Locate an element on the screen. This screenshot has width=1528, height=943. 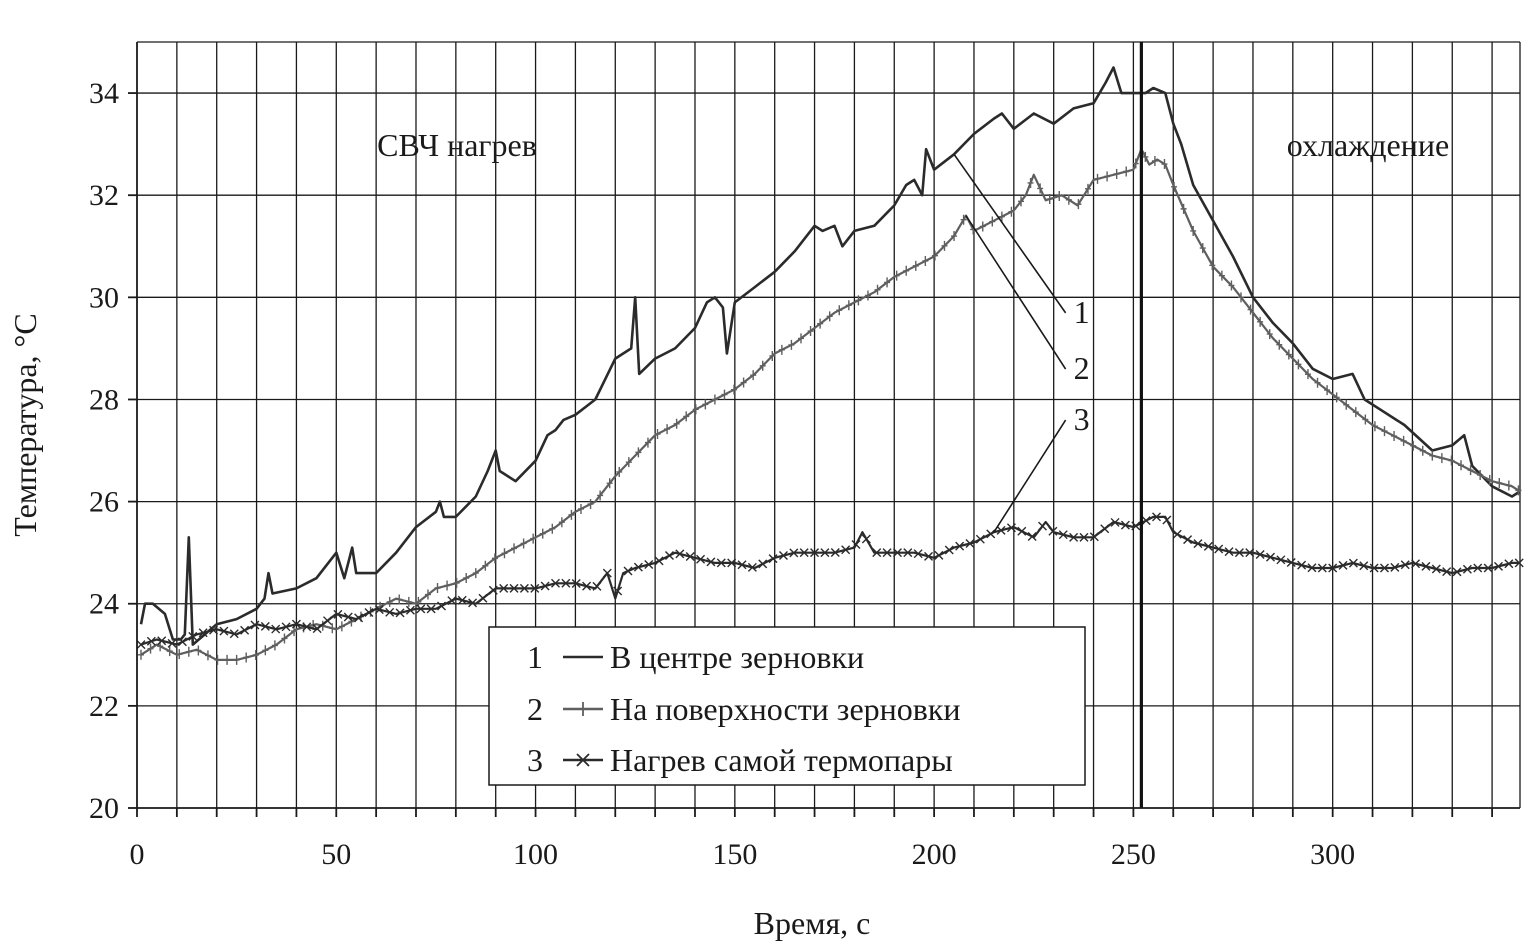
legend-item-2: 2 На поверхности зерновки is located at coordinates (744, 709).